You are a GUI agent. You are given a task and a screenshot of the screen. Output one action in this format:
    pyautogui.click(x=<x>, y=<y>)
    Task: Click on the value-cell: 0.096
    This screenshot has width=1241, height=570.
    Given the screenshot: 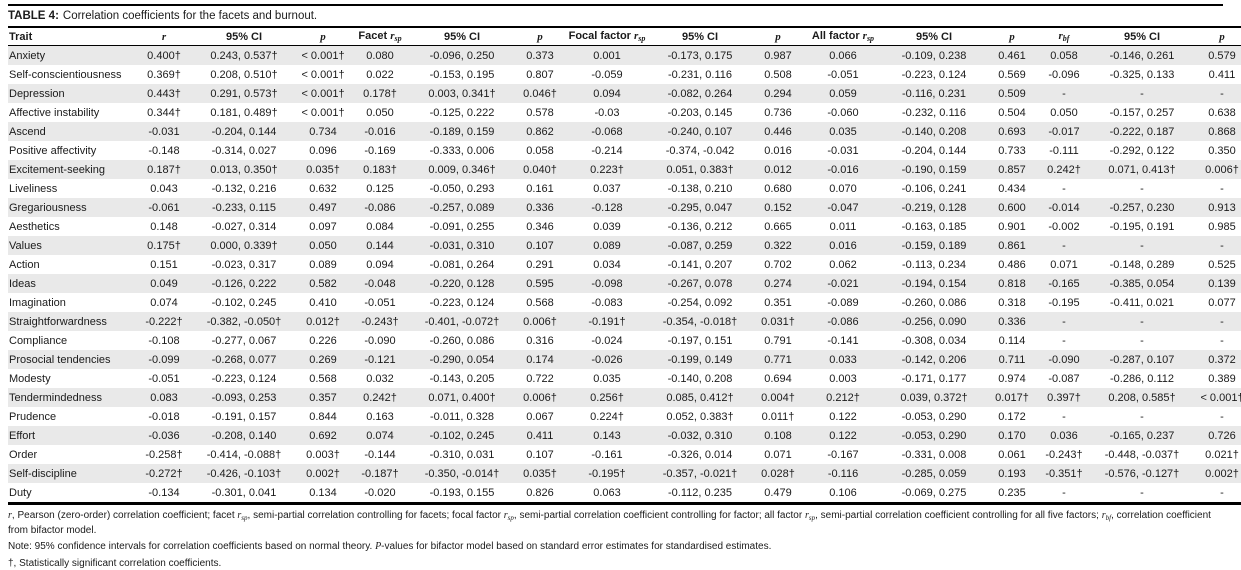 What is the action you would take?
    pyautogui.click(x=323, y=150)
    